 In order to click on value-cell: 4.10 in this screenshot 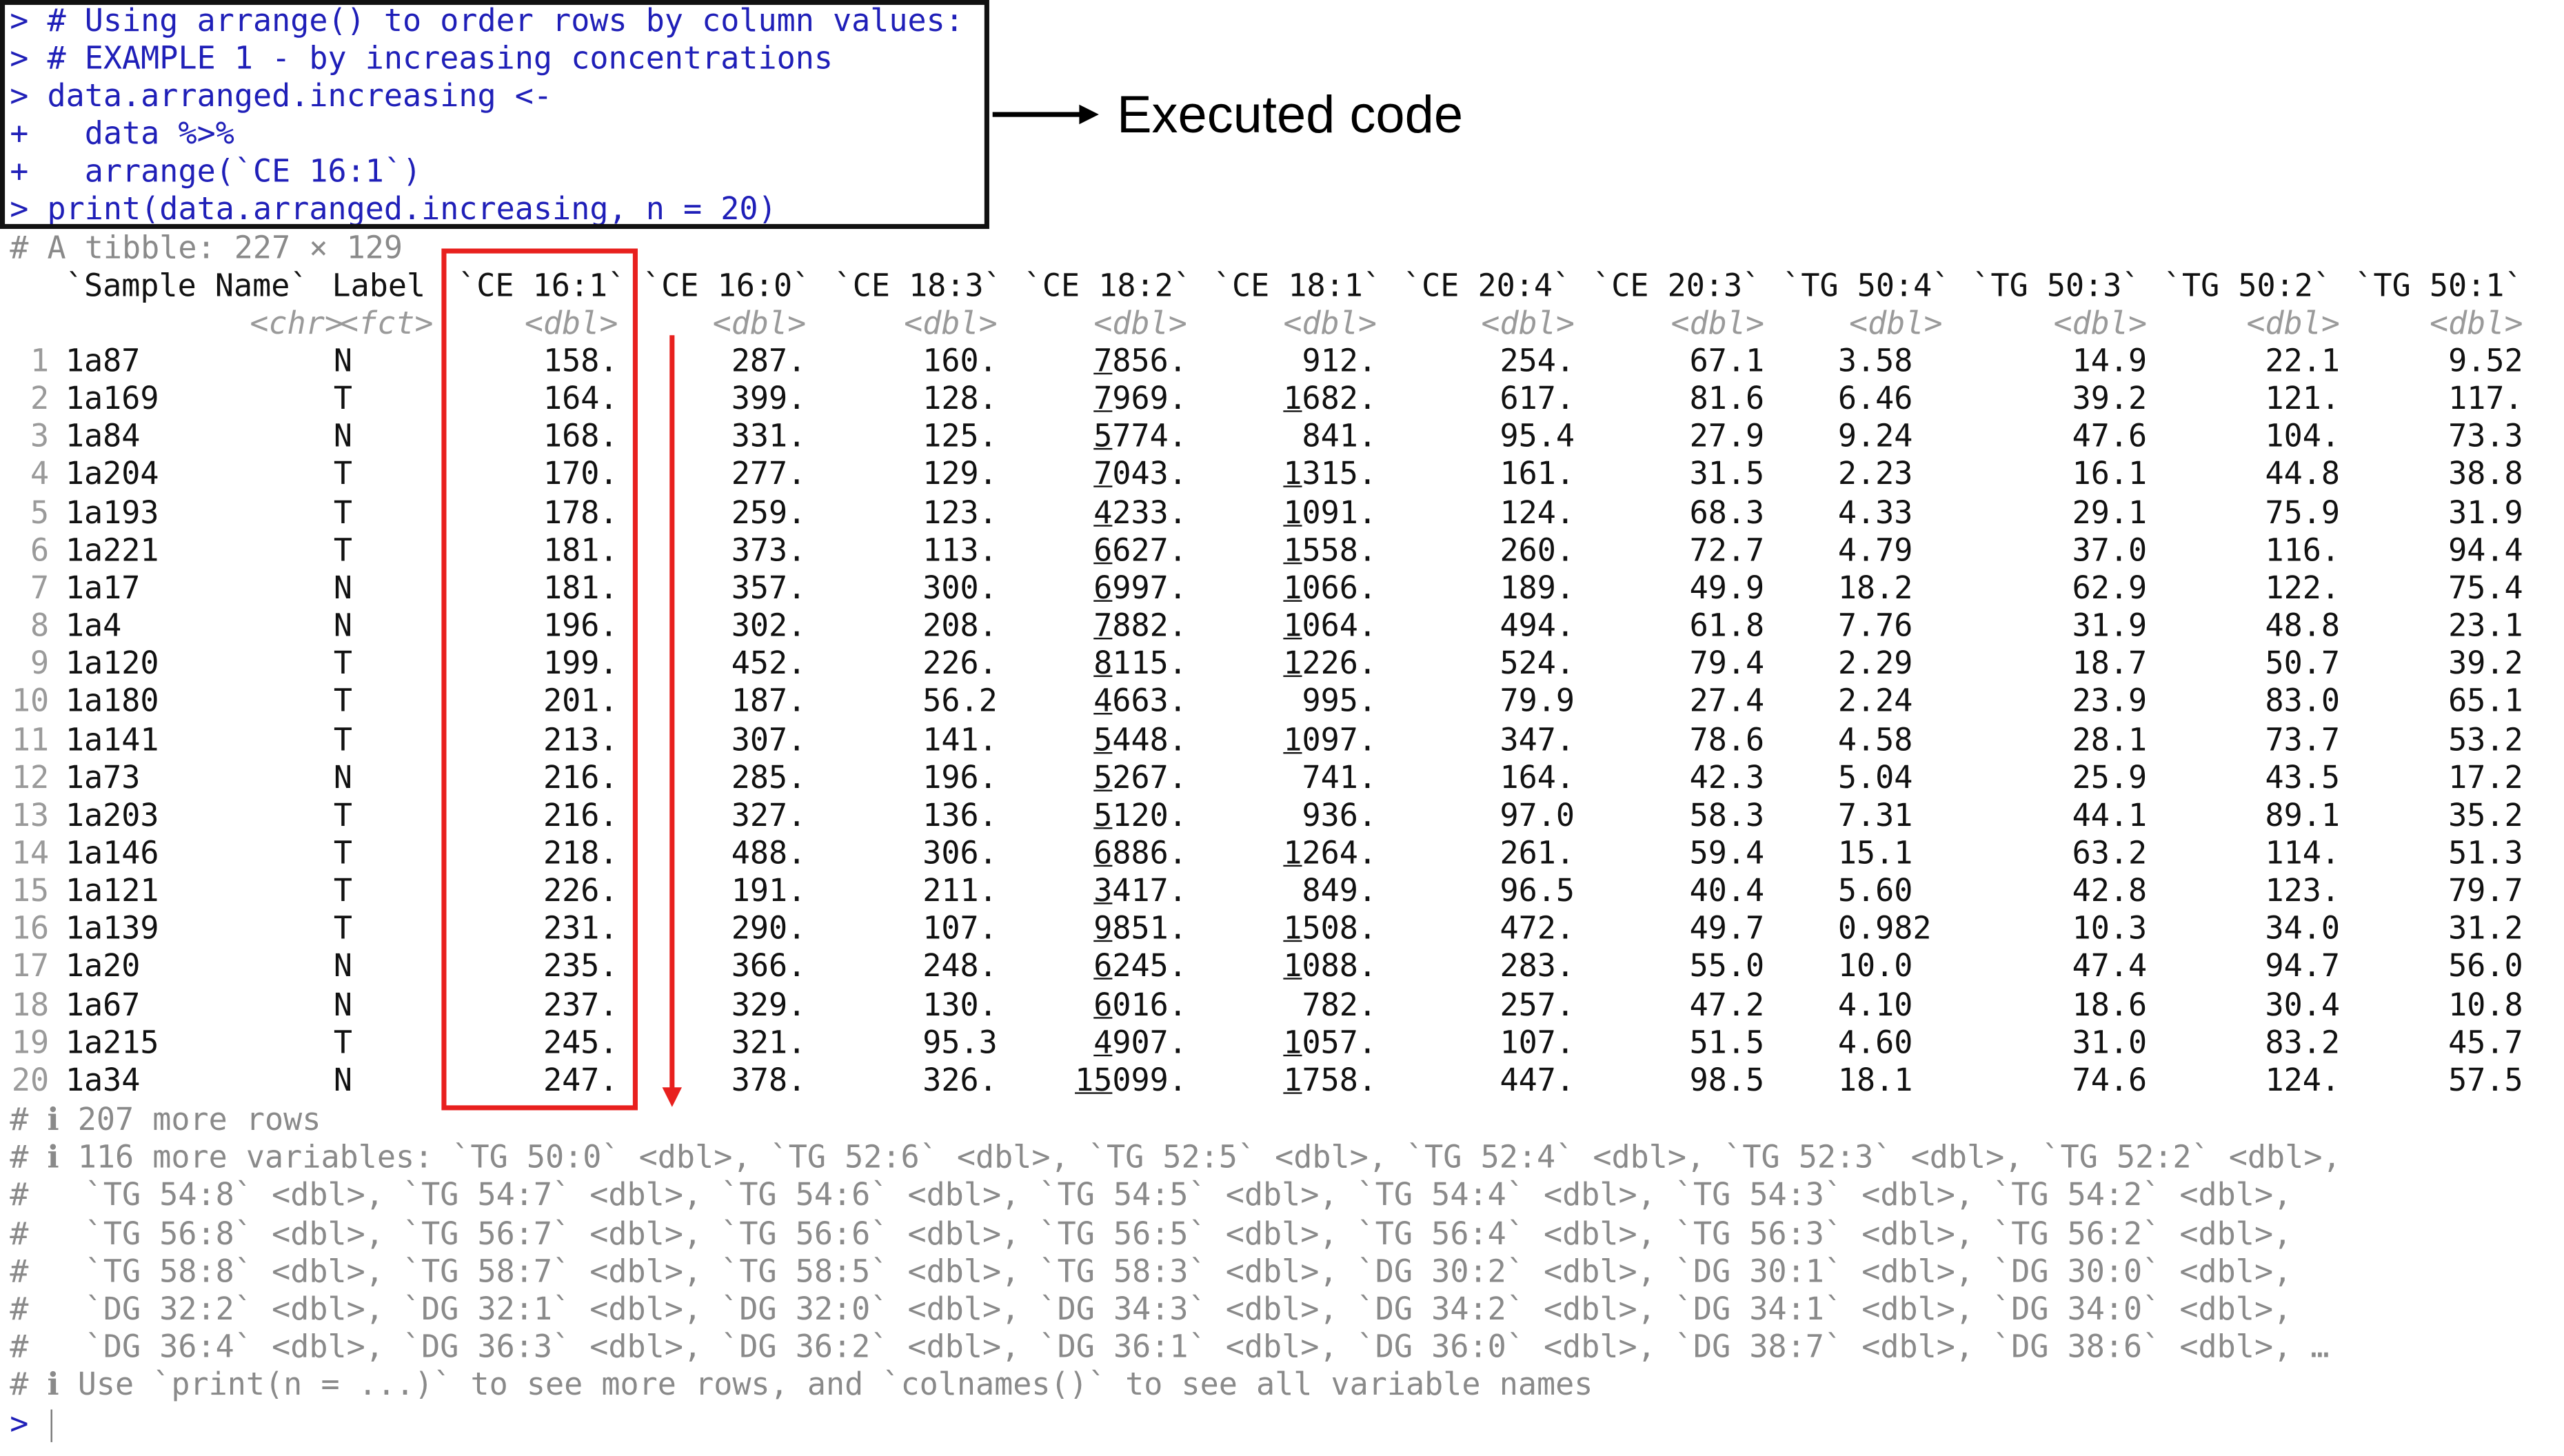, I will do `click(1875, 1005)`.